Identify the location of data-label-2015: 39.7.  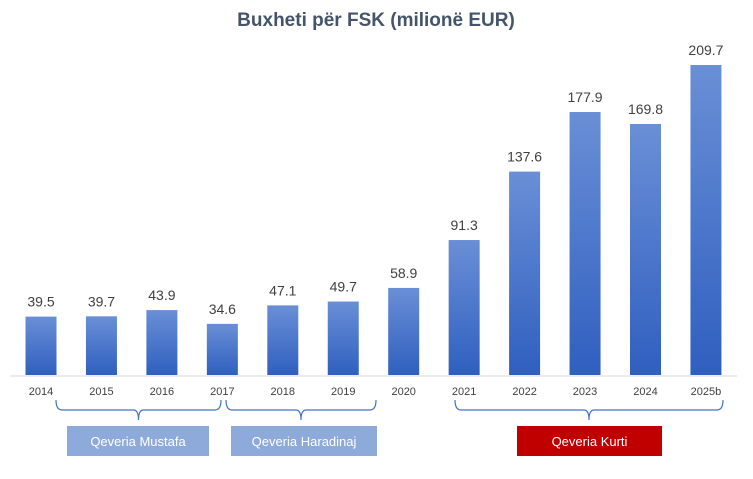
(101, 301).